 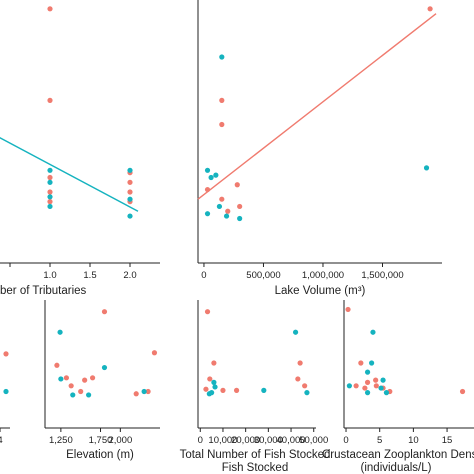 I want to click on x-axis-label: Lake Volume (m³), so click(x=320, y=291).